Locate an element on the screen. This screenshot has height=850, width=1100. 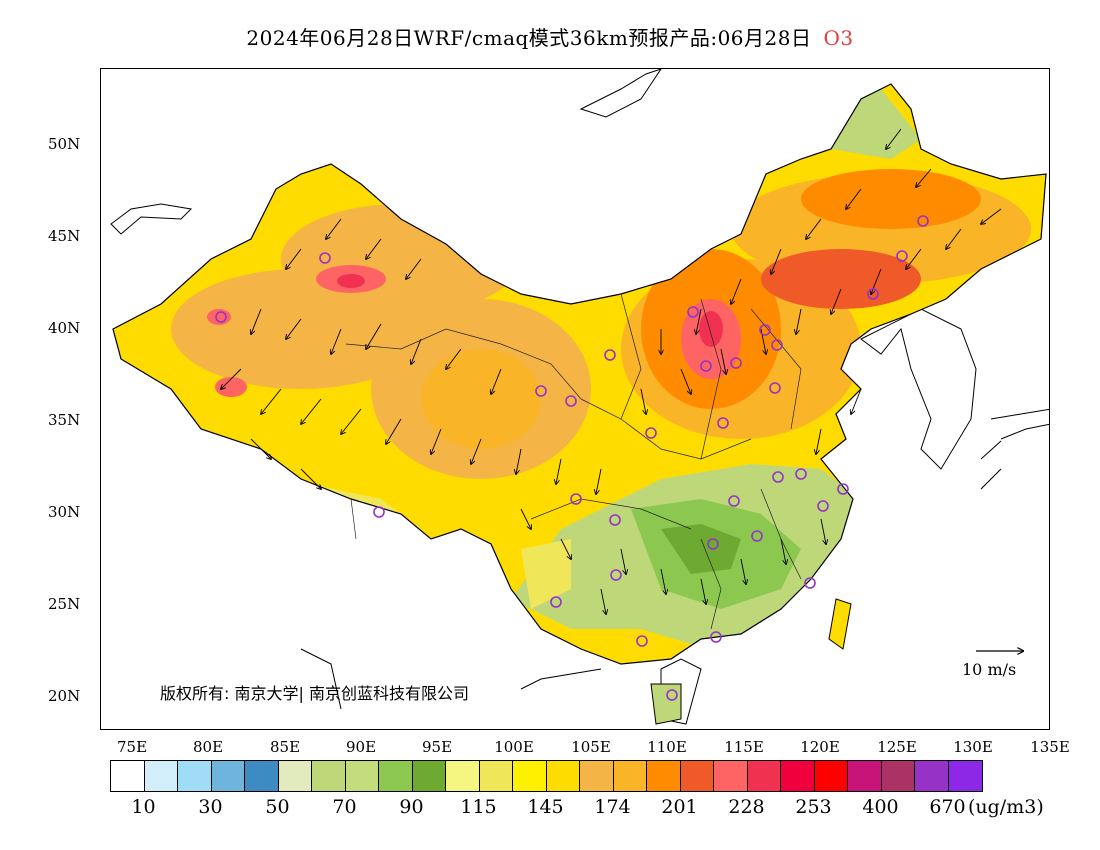
color-scale-label: 400 is located at coordinates (880, 807).